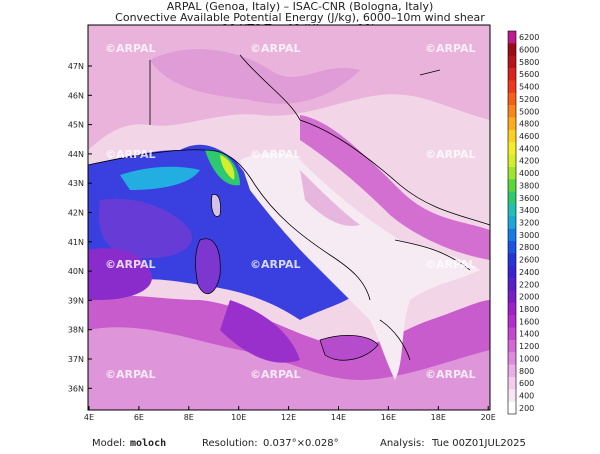 This screenshot has height=454, width=600. I want to click on lon-label: 8E, so click(189, 417).